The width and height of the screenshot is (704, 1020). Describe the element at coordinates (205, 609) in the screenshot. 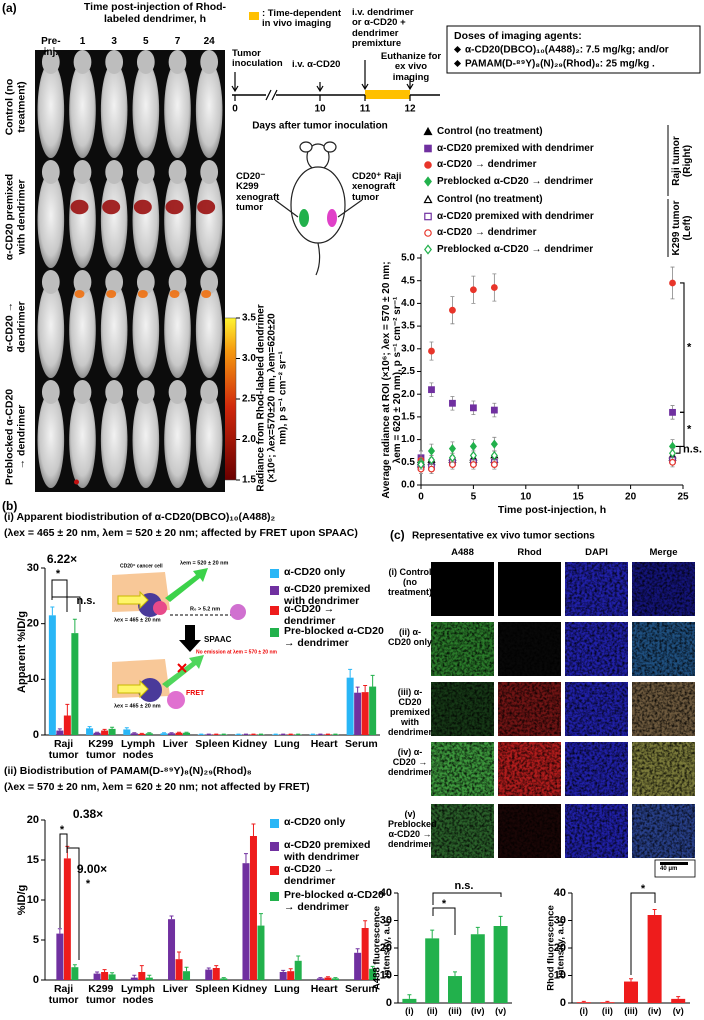

I see `schematic-label: R₀ > 5.2 nm` at that location.